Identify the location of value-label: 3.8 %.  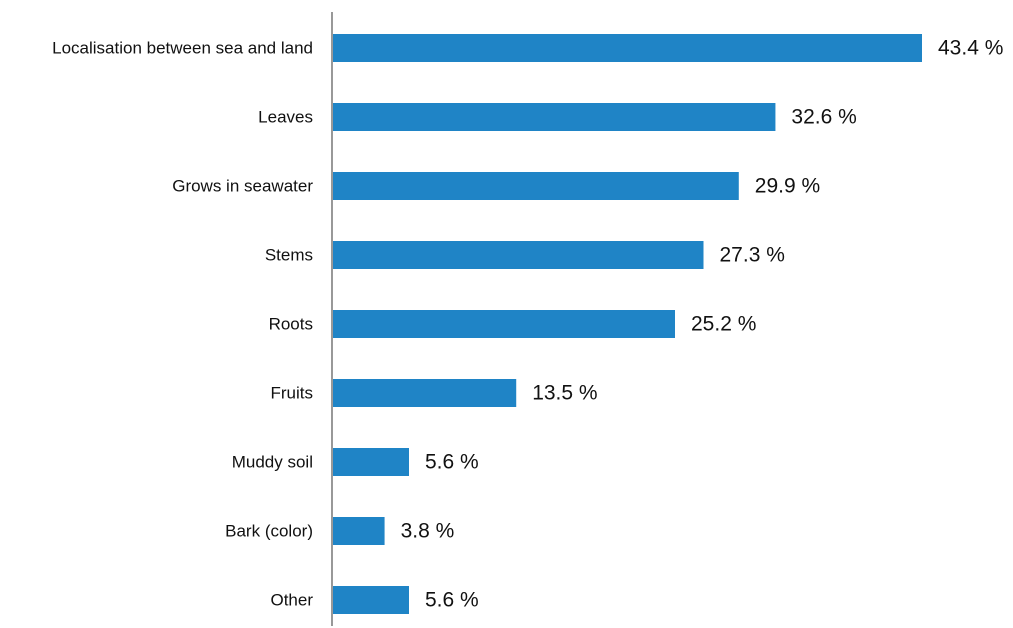
(428, 531).